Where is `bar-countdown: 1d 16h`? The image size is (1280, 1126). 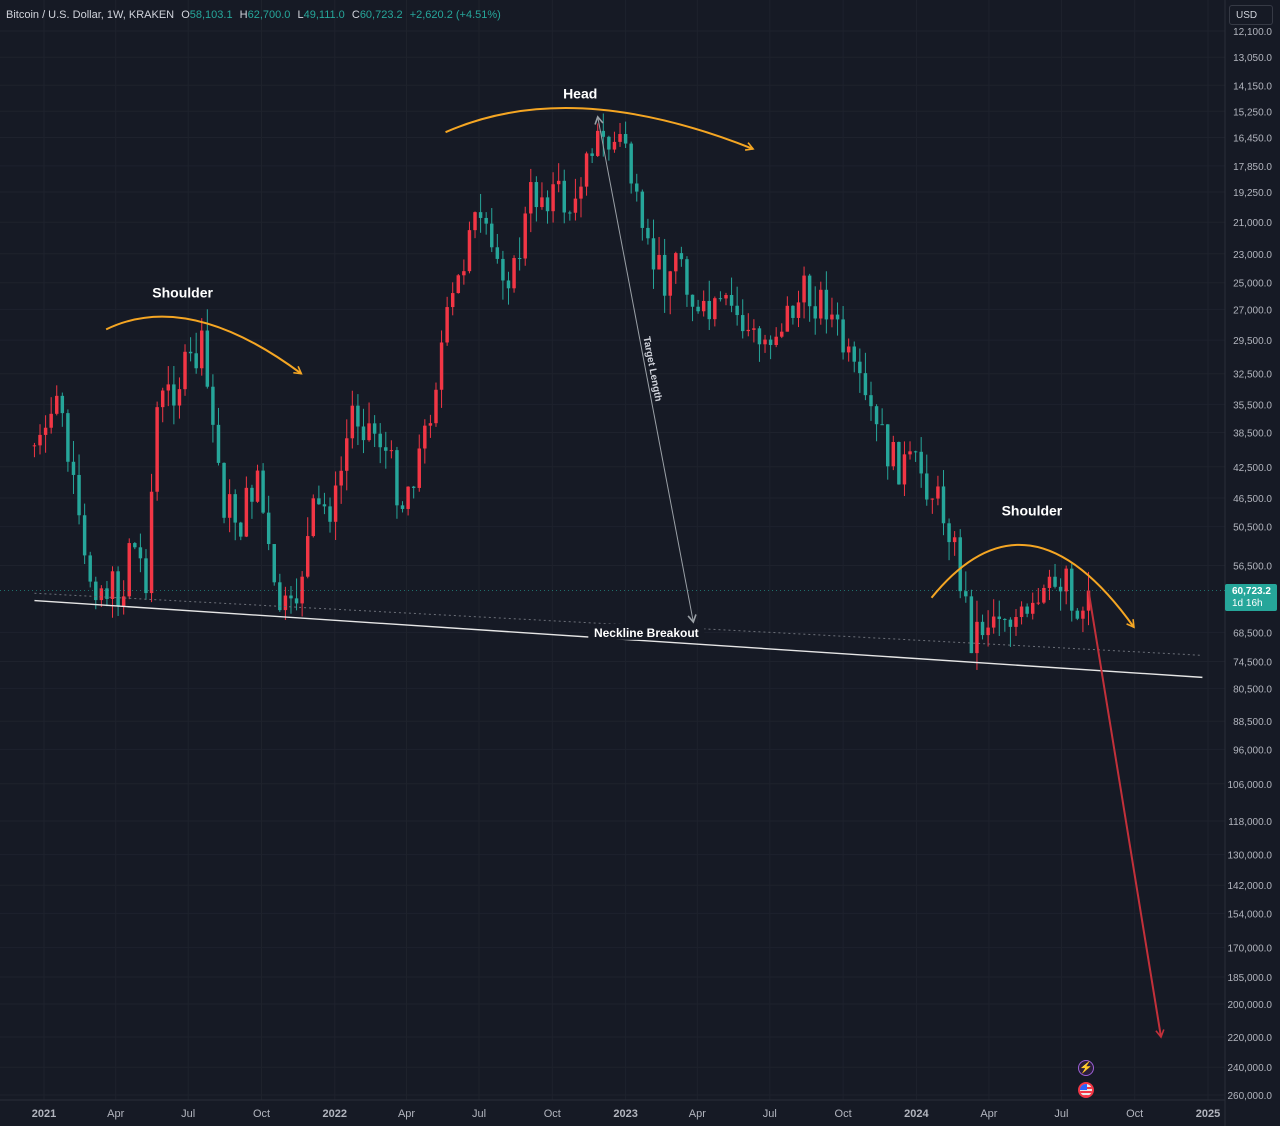 bar-countdown: 1d 16h is located at coordinates (1247, 603).